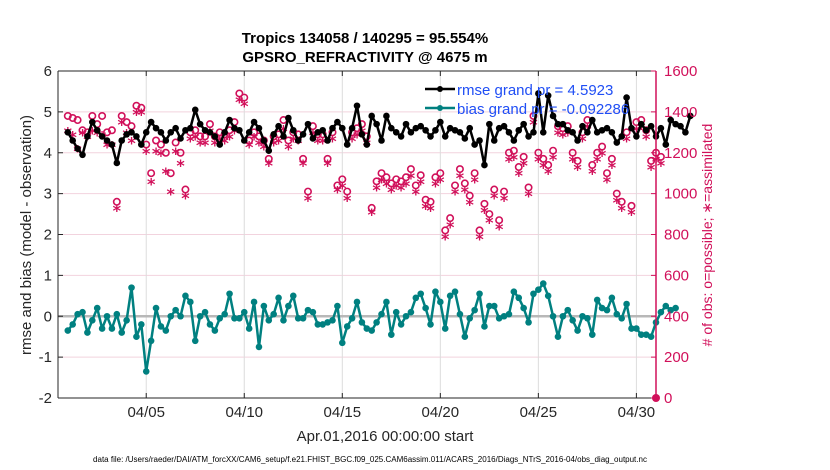  Describe the element at coordinates (680, 112) in the screenshot. I see `y-right-tick-label: 1400` at that location.